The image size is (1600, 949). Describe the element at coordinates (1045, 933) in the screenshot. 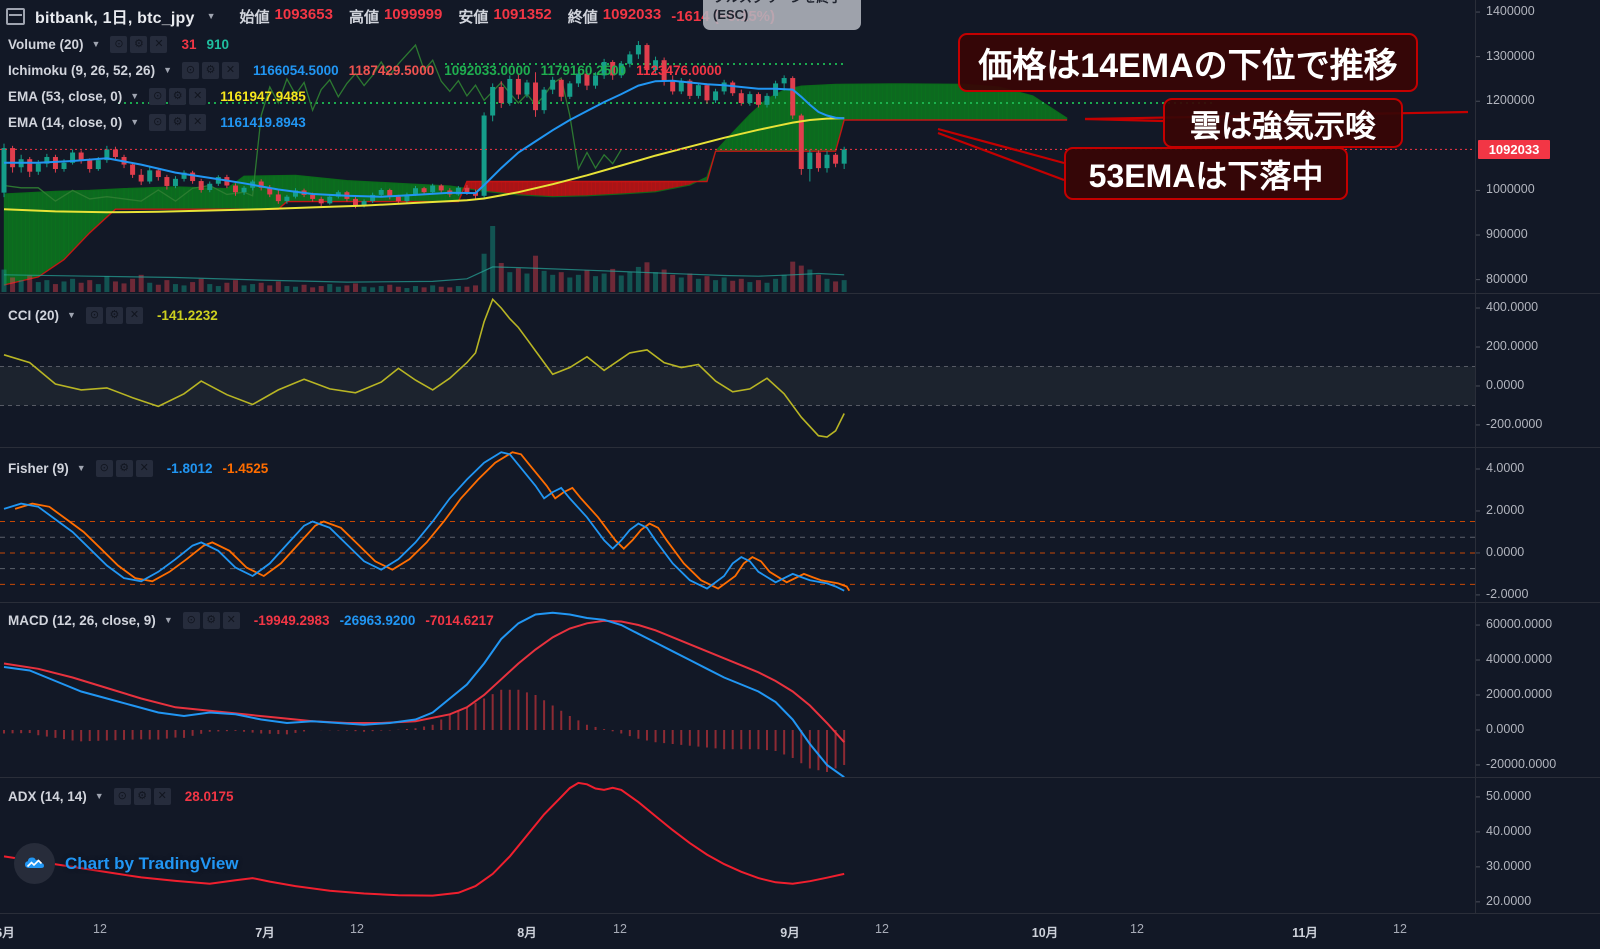

I see `time-label-month: 10月` at that location.